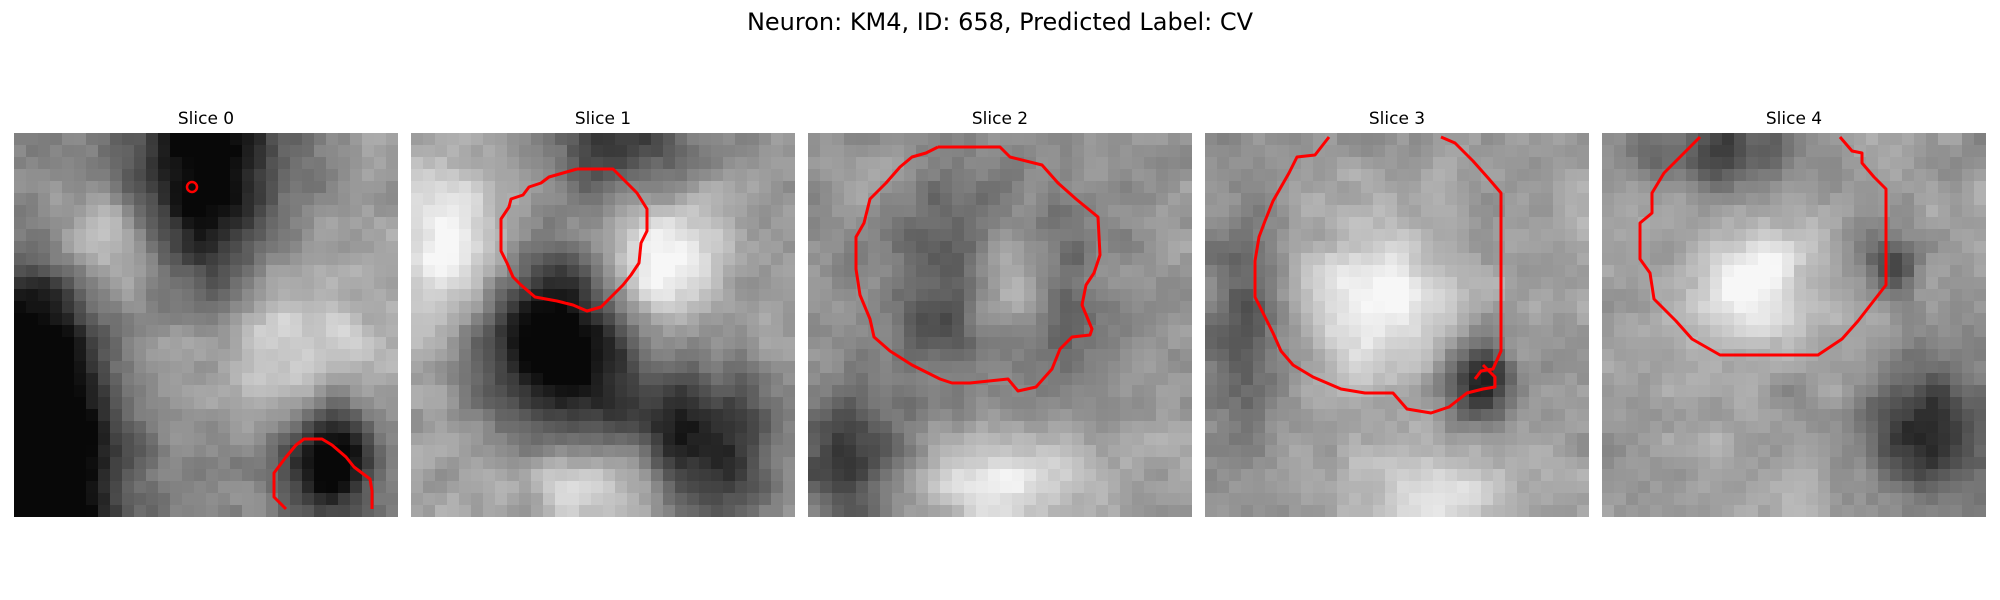  What do you see at coordinates (978, 269) in the screenshot?
I see `membrane-contour` at bounding box center [978, 269].